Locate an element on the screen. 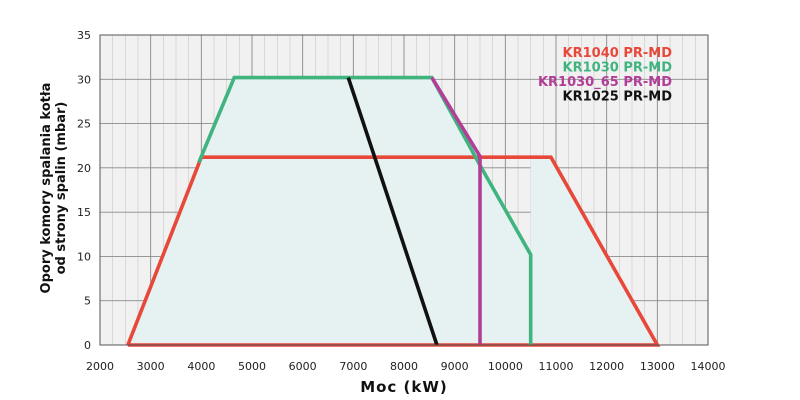 Image resolution: width=800 pixels, height=400 pixels. legend-entry-1: KR1040 PR-MD is located at coordinates (618, 53).